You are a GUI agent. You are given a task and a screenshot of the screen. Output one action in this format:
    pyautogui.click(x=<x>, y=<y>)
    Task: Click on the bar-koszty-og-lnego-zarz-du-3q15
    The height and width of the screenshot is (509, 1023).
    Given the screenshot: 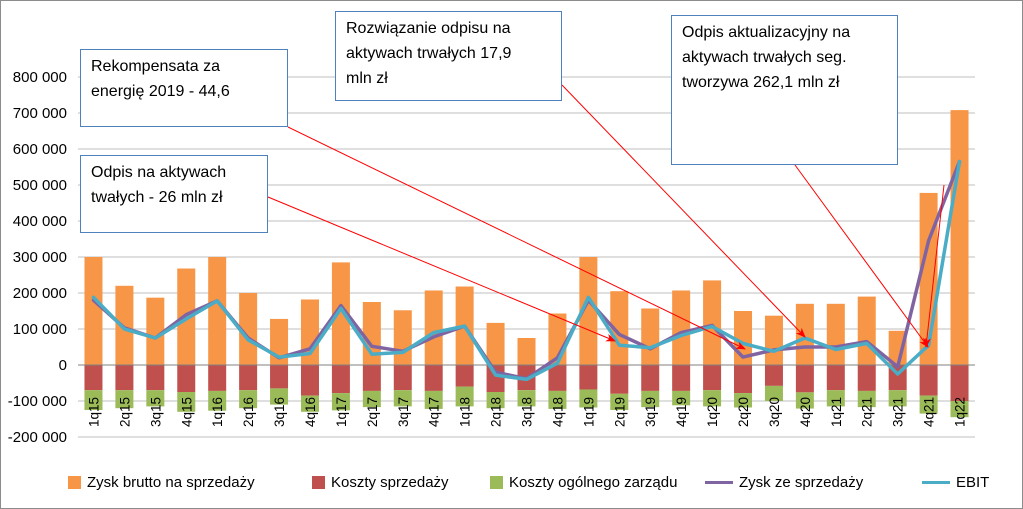 What is the action you would take?
    pyautogui.click(x=155, y=398)
    